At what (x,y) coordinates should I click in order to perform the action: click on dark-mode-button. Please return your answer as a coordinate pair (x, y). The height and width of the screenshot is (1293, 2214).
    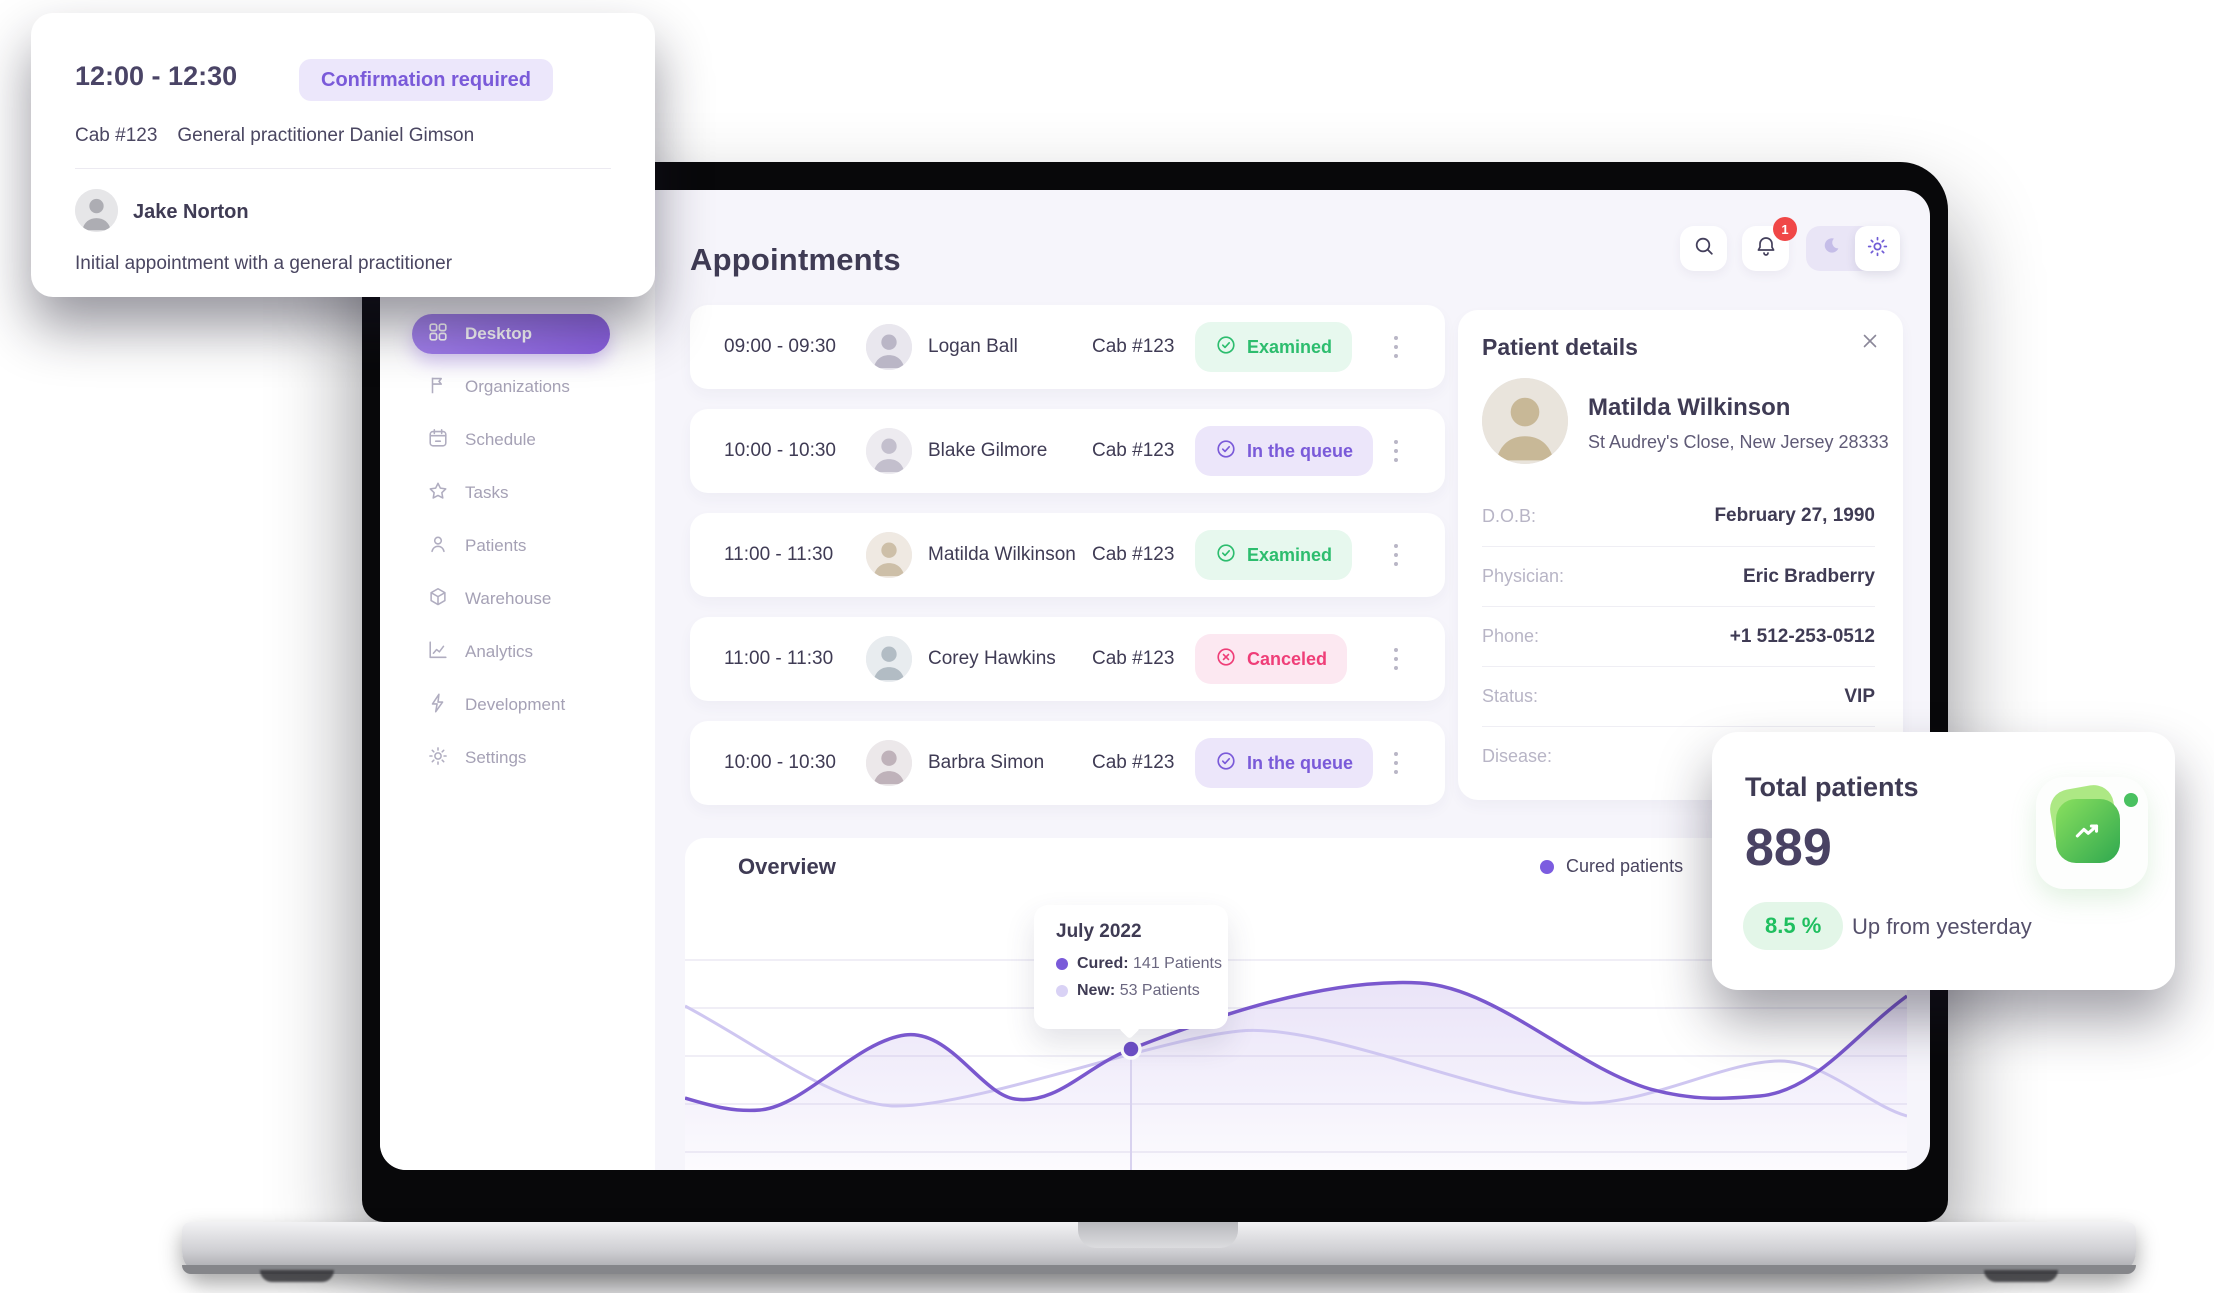
    Looking at the image, I should click on (1830, 248).